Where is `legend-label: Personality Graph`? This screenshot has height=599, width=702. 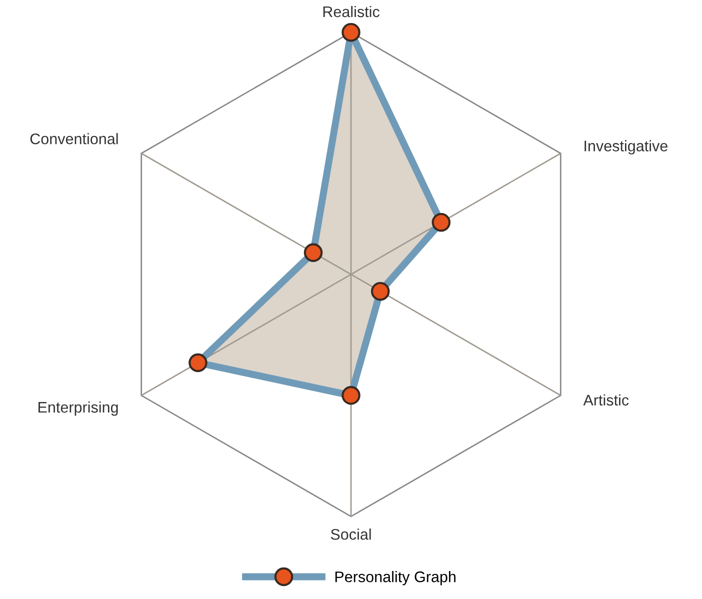 legend-label: Personality Graph is located at coordinates (395, 578).